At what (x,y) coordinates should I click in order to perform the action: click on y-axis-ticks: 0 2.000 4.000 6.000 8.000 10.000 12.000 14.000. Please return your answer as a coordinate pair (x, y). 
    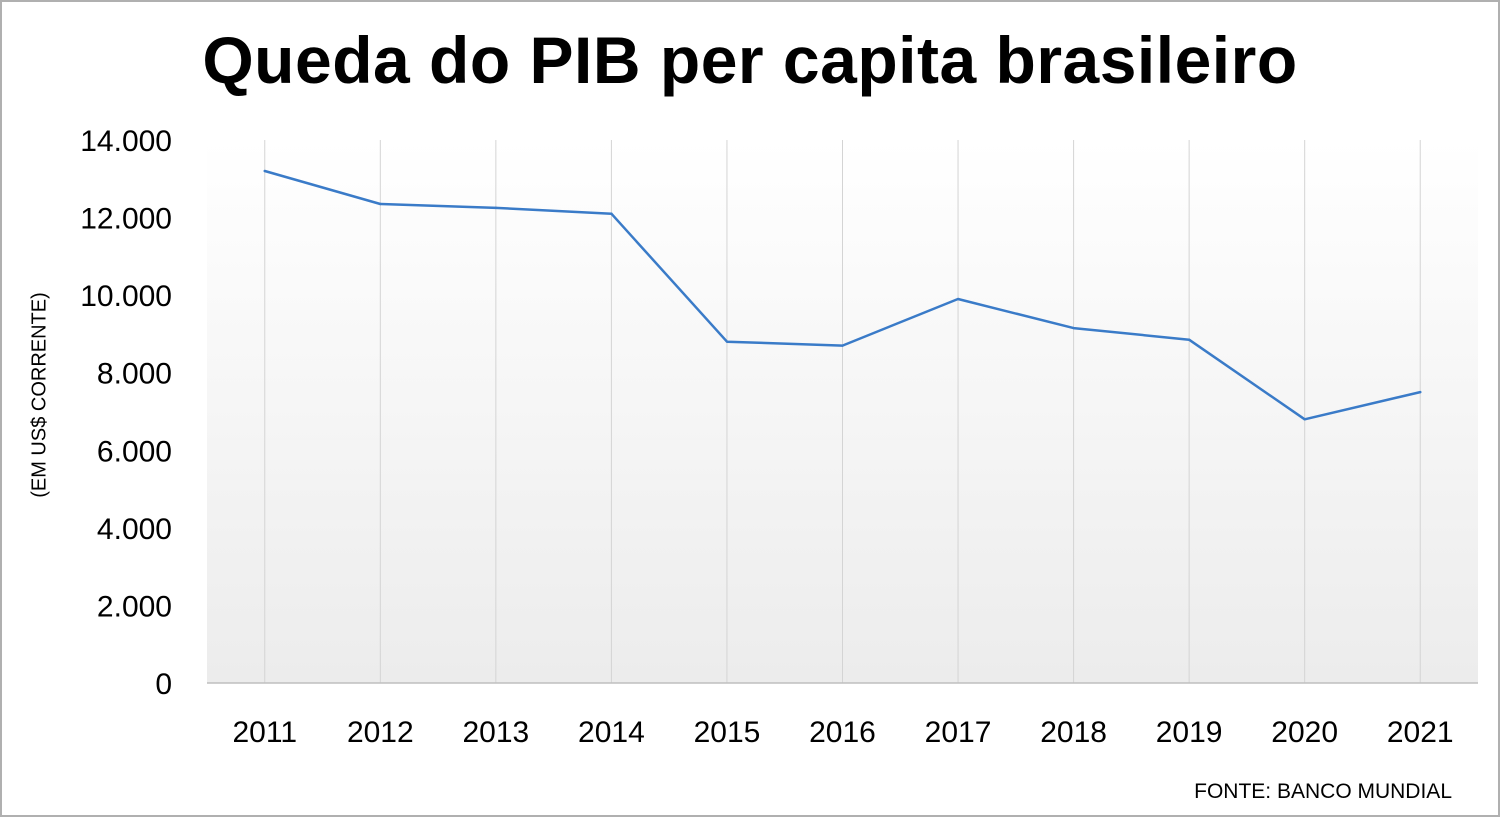
    Looking at the image, I should click on (126, 413).